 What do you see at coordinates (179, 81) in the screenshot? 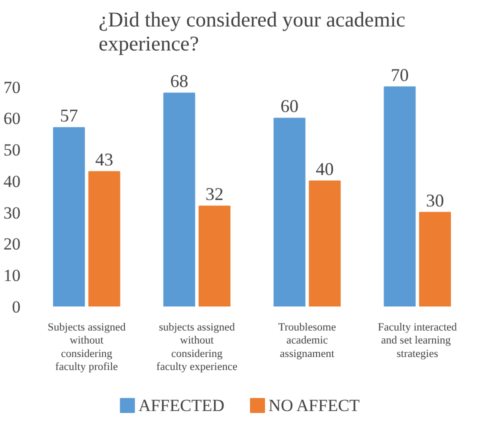
I see `data-label: 68` at bounding box center [179, 81].